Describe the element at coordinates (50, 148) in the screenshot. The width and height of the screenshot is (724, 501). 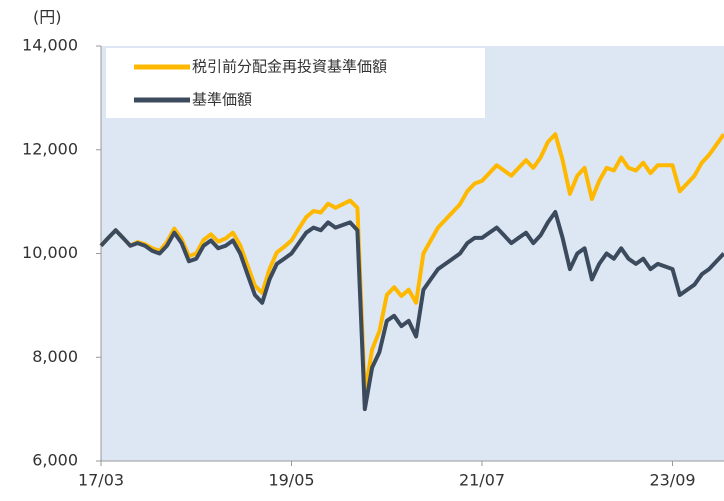
I see `y-tick-label: 12,000` at that location.